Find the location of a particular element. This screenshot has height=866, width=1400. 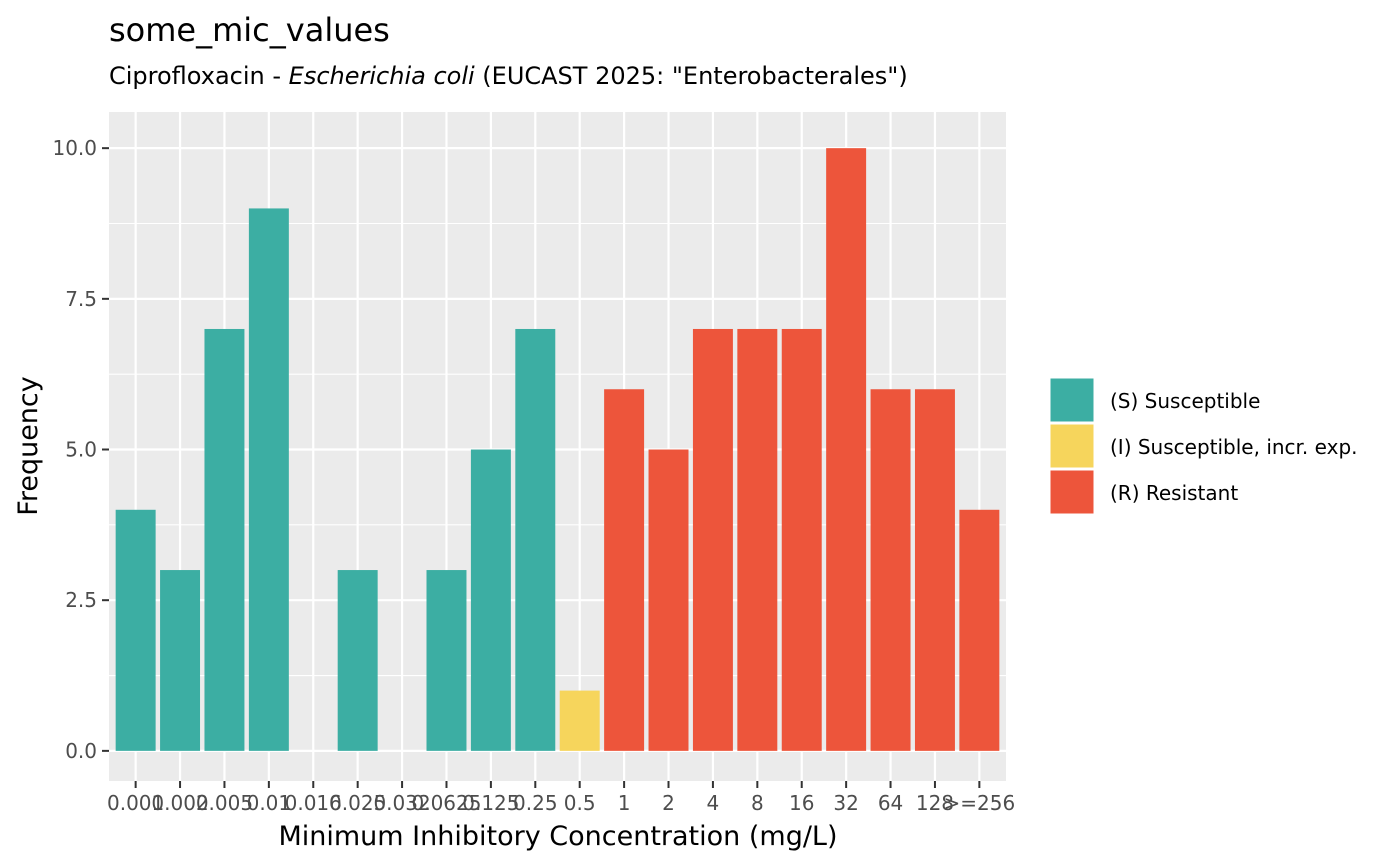

legend-label: (R) Resistant is located at coordinates (1174, 493).